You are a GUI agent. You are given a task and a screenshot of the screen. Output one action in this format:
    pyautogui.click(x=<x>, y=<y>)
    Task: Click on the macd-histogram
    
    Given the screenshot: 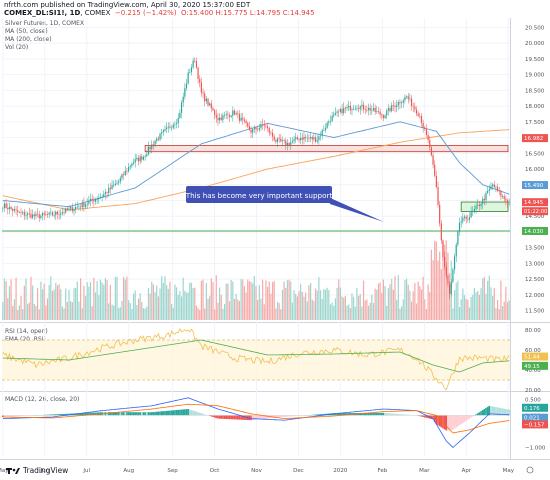 What is the action you would take?
    pyautogui.click(x=256, y=418)
    